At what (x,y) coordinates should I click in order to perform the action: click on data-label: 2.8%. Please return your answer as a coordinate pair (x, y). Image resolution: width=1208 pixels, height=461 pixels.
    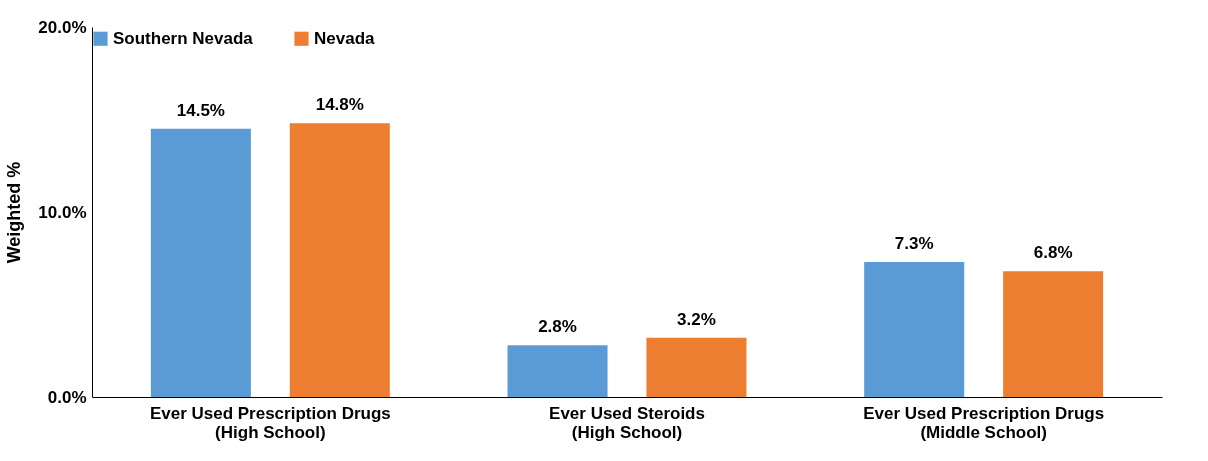
    Looking at the image, I should click on (557, 327).